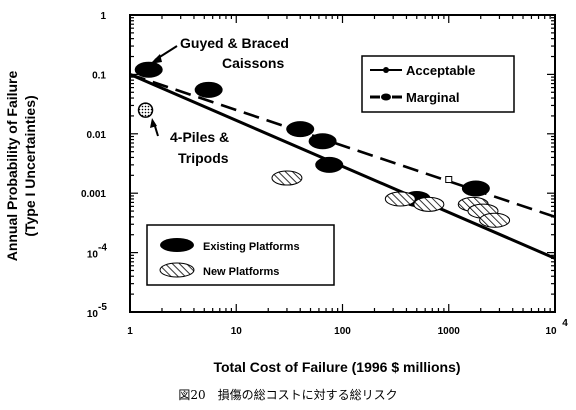 The height and width of the screenshot is (410, 576). What do you see at coordinates (97, 135) in the screenshot?
I see `y-tick-label: 0.01` at bounding box center [97, 135].